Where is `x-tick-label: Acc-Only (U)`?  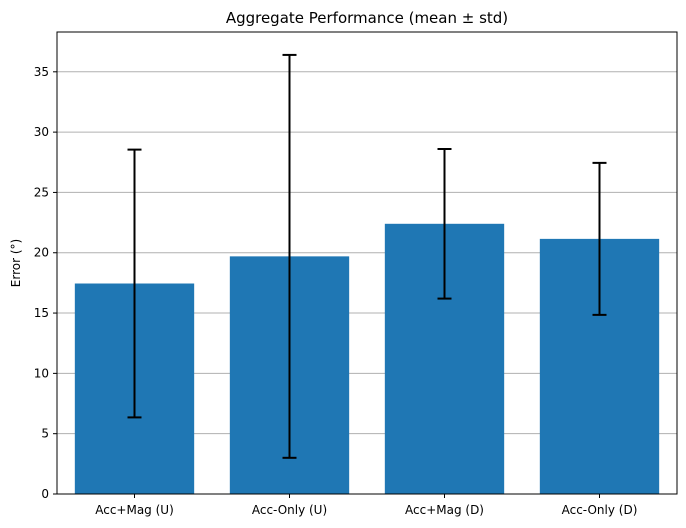
x-tick-label: Acc-Only (U) is located at coordinates (289, 510).